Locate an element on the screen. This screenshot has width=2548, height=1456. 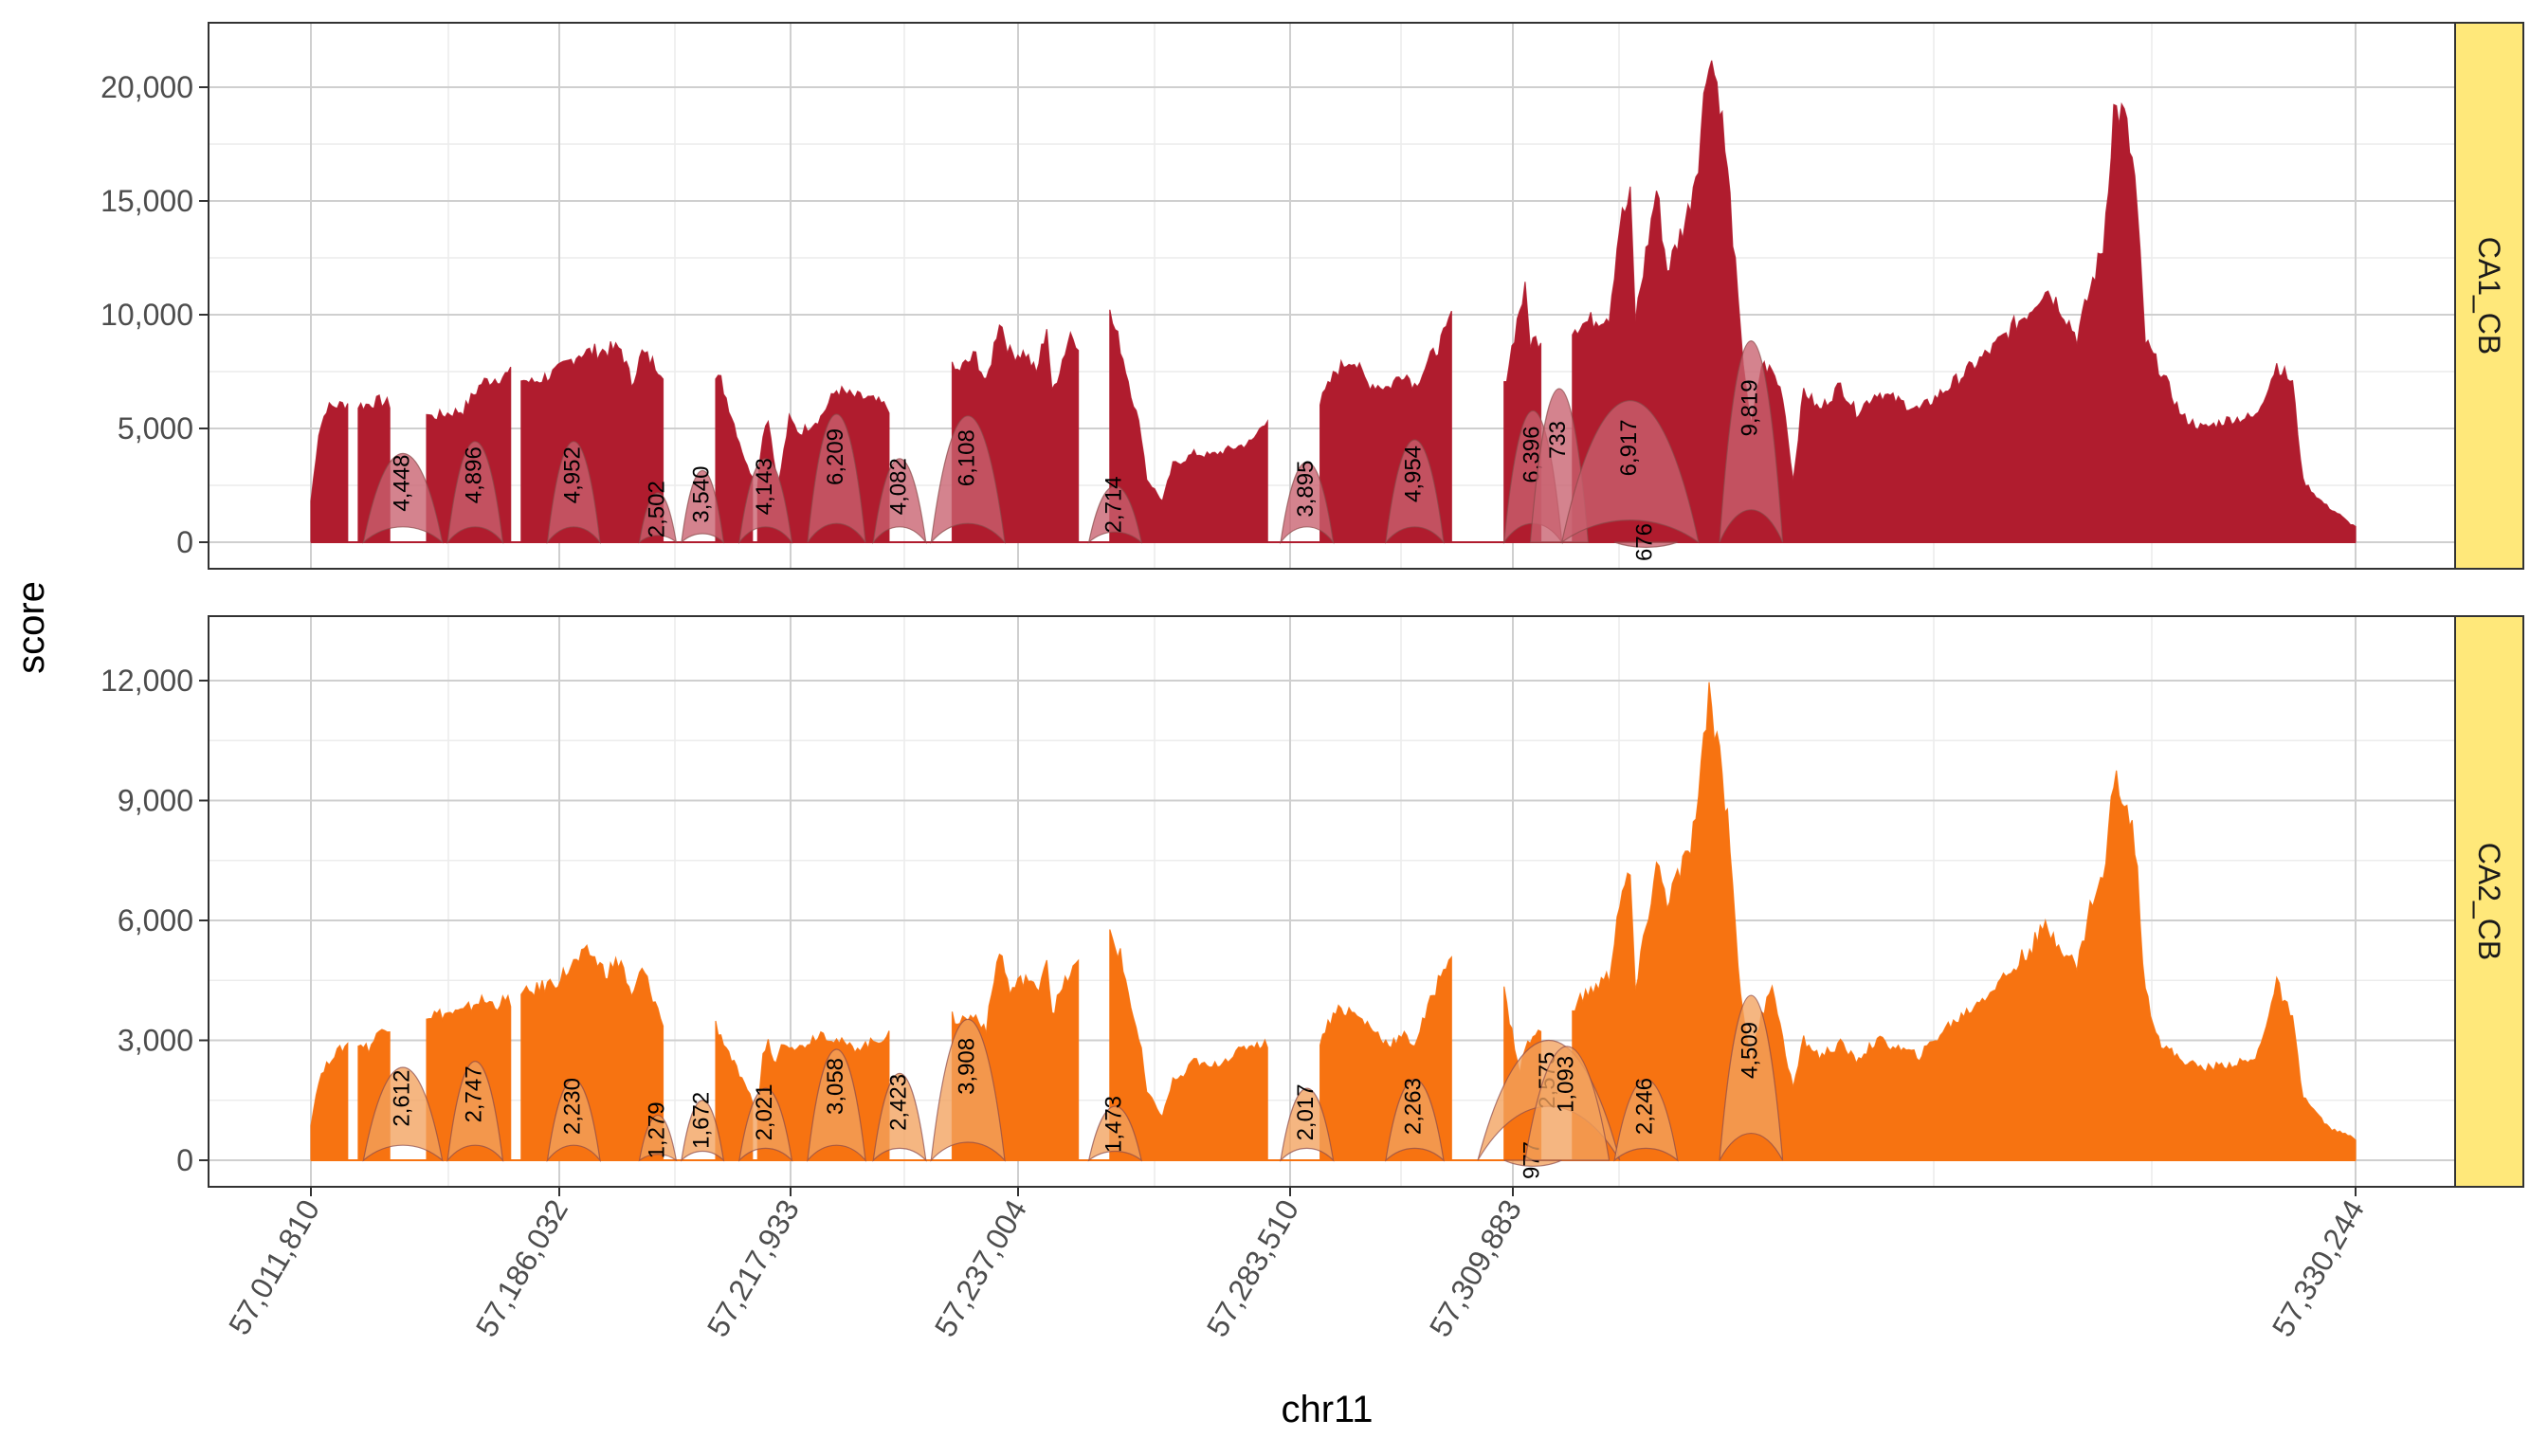
junction-label: 6,917 is located at coordinates (1629, 447).